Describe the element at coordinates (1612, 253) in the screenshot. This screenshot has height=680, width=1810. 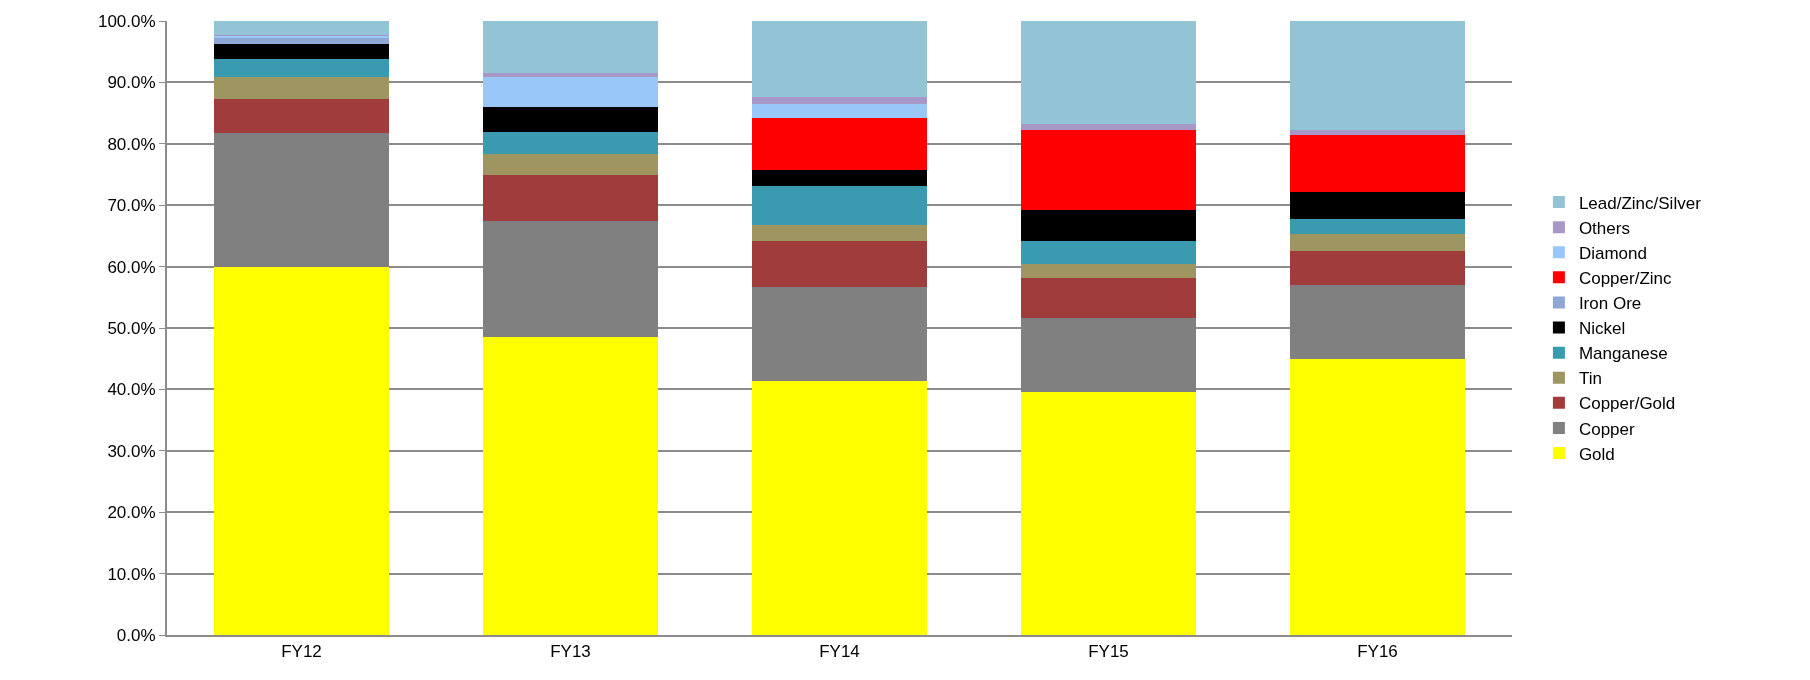
I see `legend-label: Diamond` at that location.